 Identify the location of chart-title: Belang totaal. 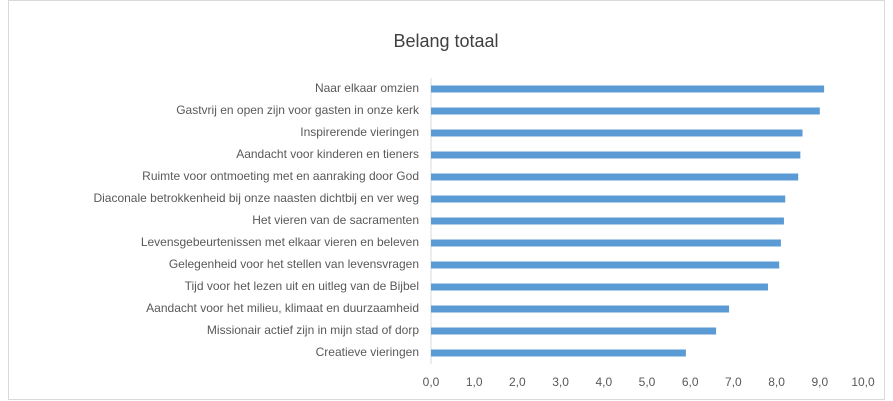
(445, 41).